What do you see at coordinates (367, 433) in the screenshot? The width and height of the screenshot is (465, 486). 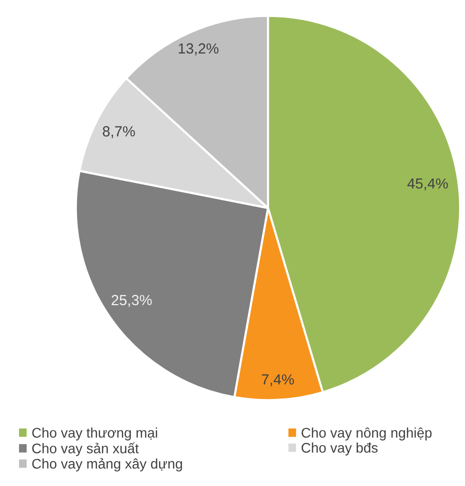 I see `legend-label: Cho vay nông nghiệp` at bounding box center [367, 433].